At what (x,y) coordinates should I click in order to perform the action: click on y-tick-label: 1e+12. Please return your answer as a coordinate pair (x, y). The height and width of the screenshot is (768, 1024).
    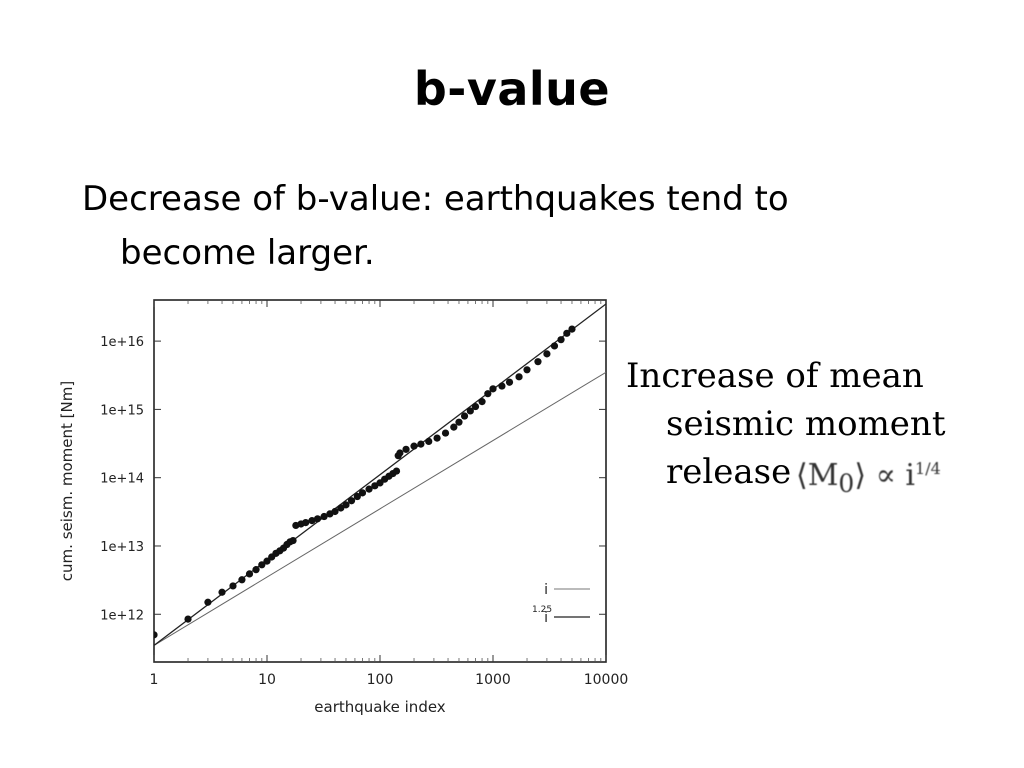
    Looking at the image, I should click on (122, 615).